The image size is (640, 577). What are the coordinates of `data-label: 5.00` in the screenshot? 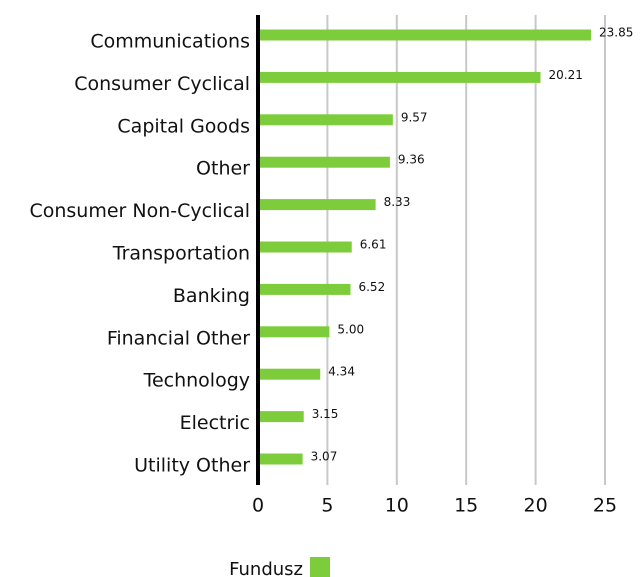 It's located at (350, 329).